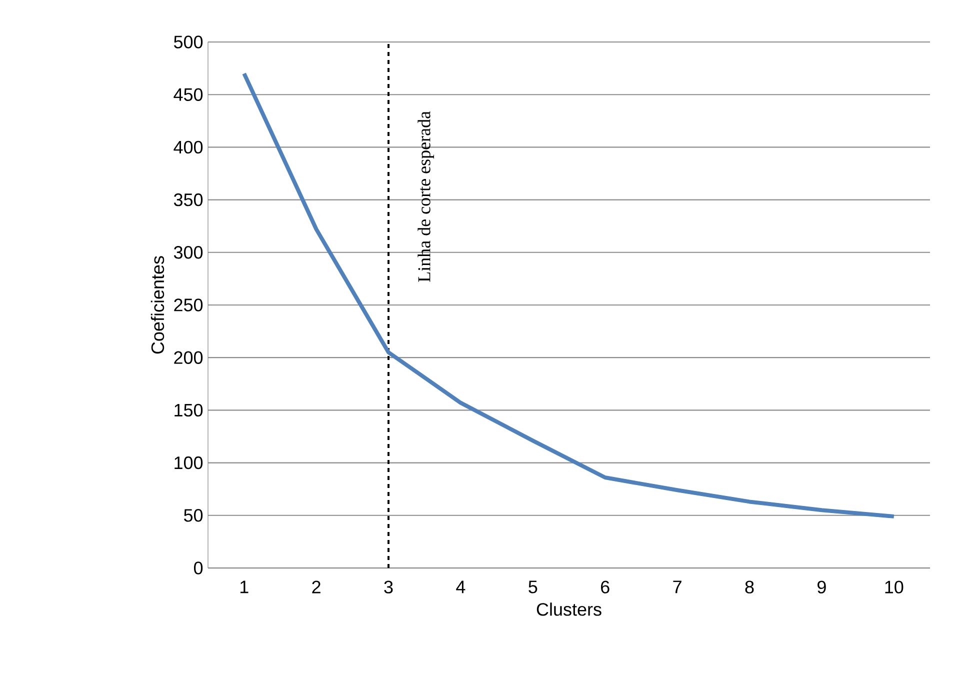 The image size is (961, 673). What do you see at coordinates (188, 463) in the screenshot?
I see `y-tick-label: 100` at bounding box center [188, 463].